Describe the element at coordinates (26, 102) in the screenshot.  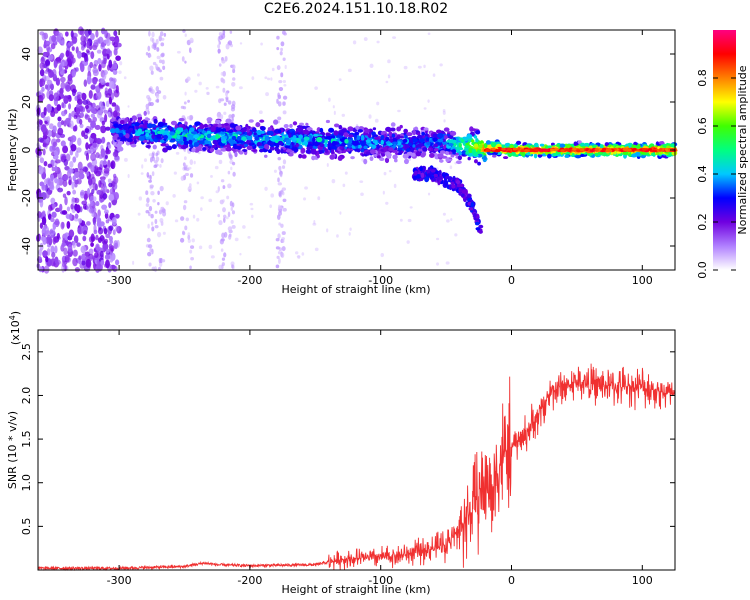
I see `y-tick-label: 20` at that location.